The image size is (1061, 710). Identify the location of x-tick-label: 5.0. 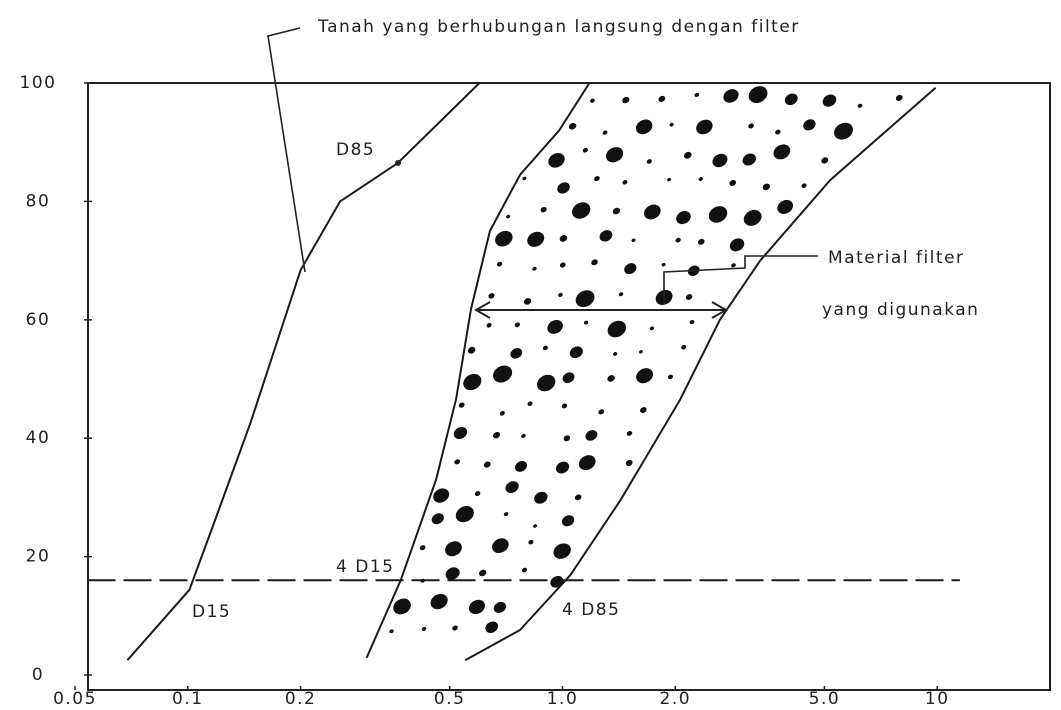
(825, 699).